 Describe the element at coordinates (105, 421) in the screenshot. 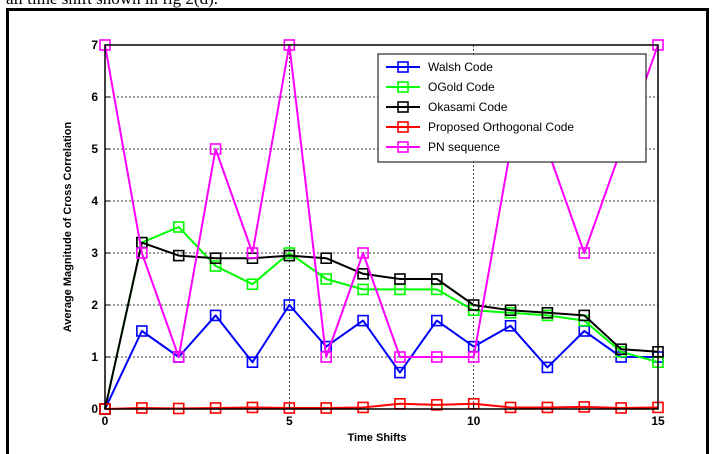

I see `x-tick-label: 0` at that location.